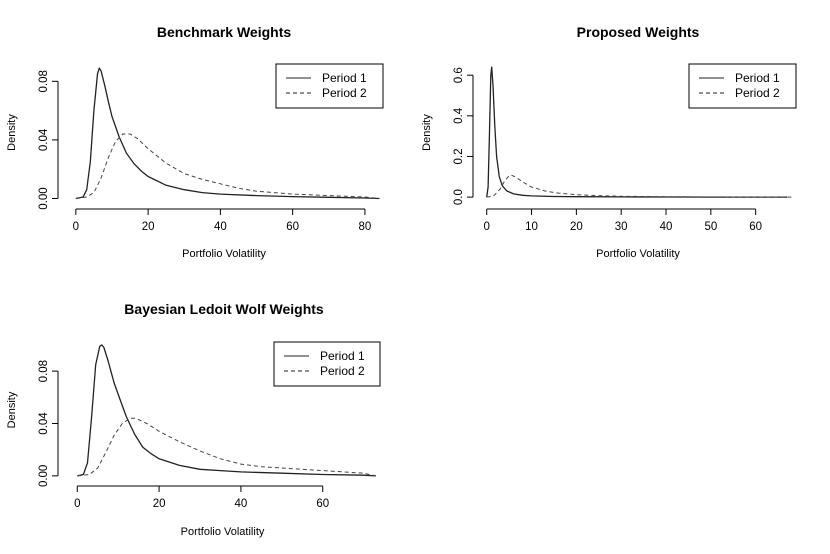  What do you see at coordinates (459, 75) in the screenshot?
I see `y-tick-label: 0.6` at bounding box center [459, 75].